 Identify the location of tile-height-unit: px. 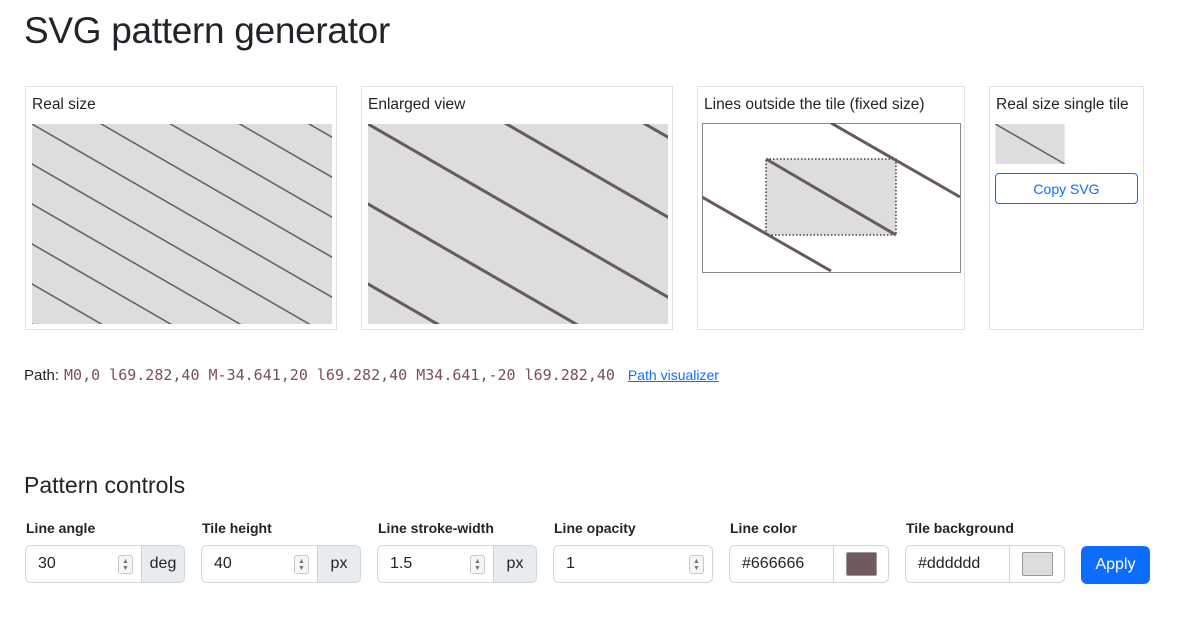
(338, 564).